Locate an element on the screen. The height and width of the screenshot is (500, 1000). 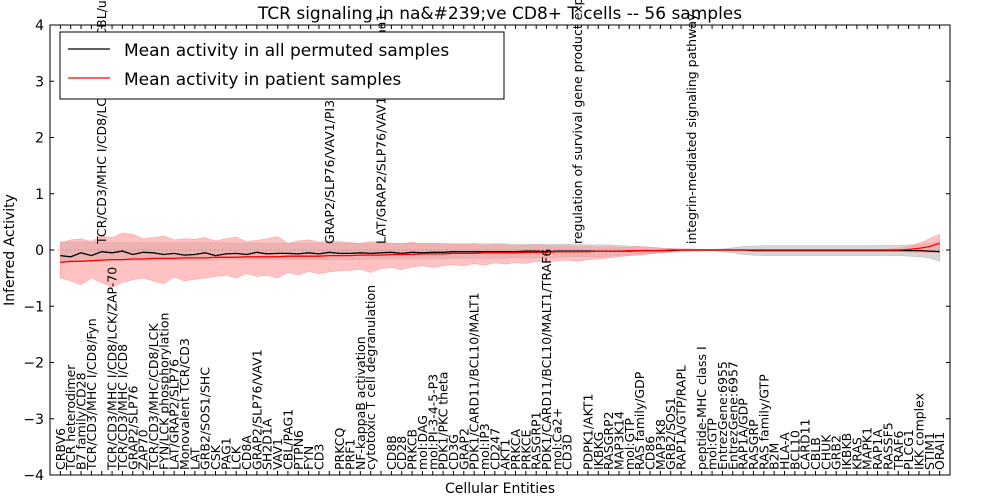
x-tick-label: TCR/CD3/MHC I/CD8/LCK/ZAP-70 is located at coordinates (112, 369).